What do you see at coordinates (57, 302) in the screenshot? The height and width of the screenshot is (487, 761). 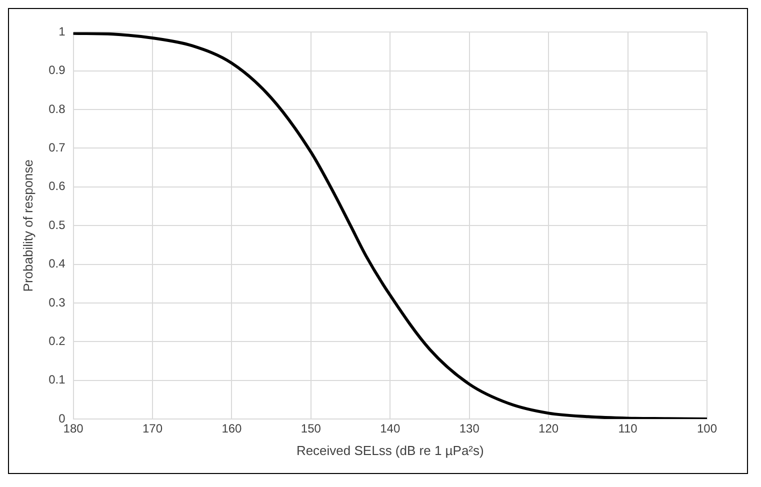 I see `y-tick-label: 0.3` at bounding box center [57, 302].